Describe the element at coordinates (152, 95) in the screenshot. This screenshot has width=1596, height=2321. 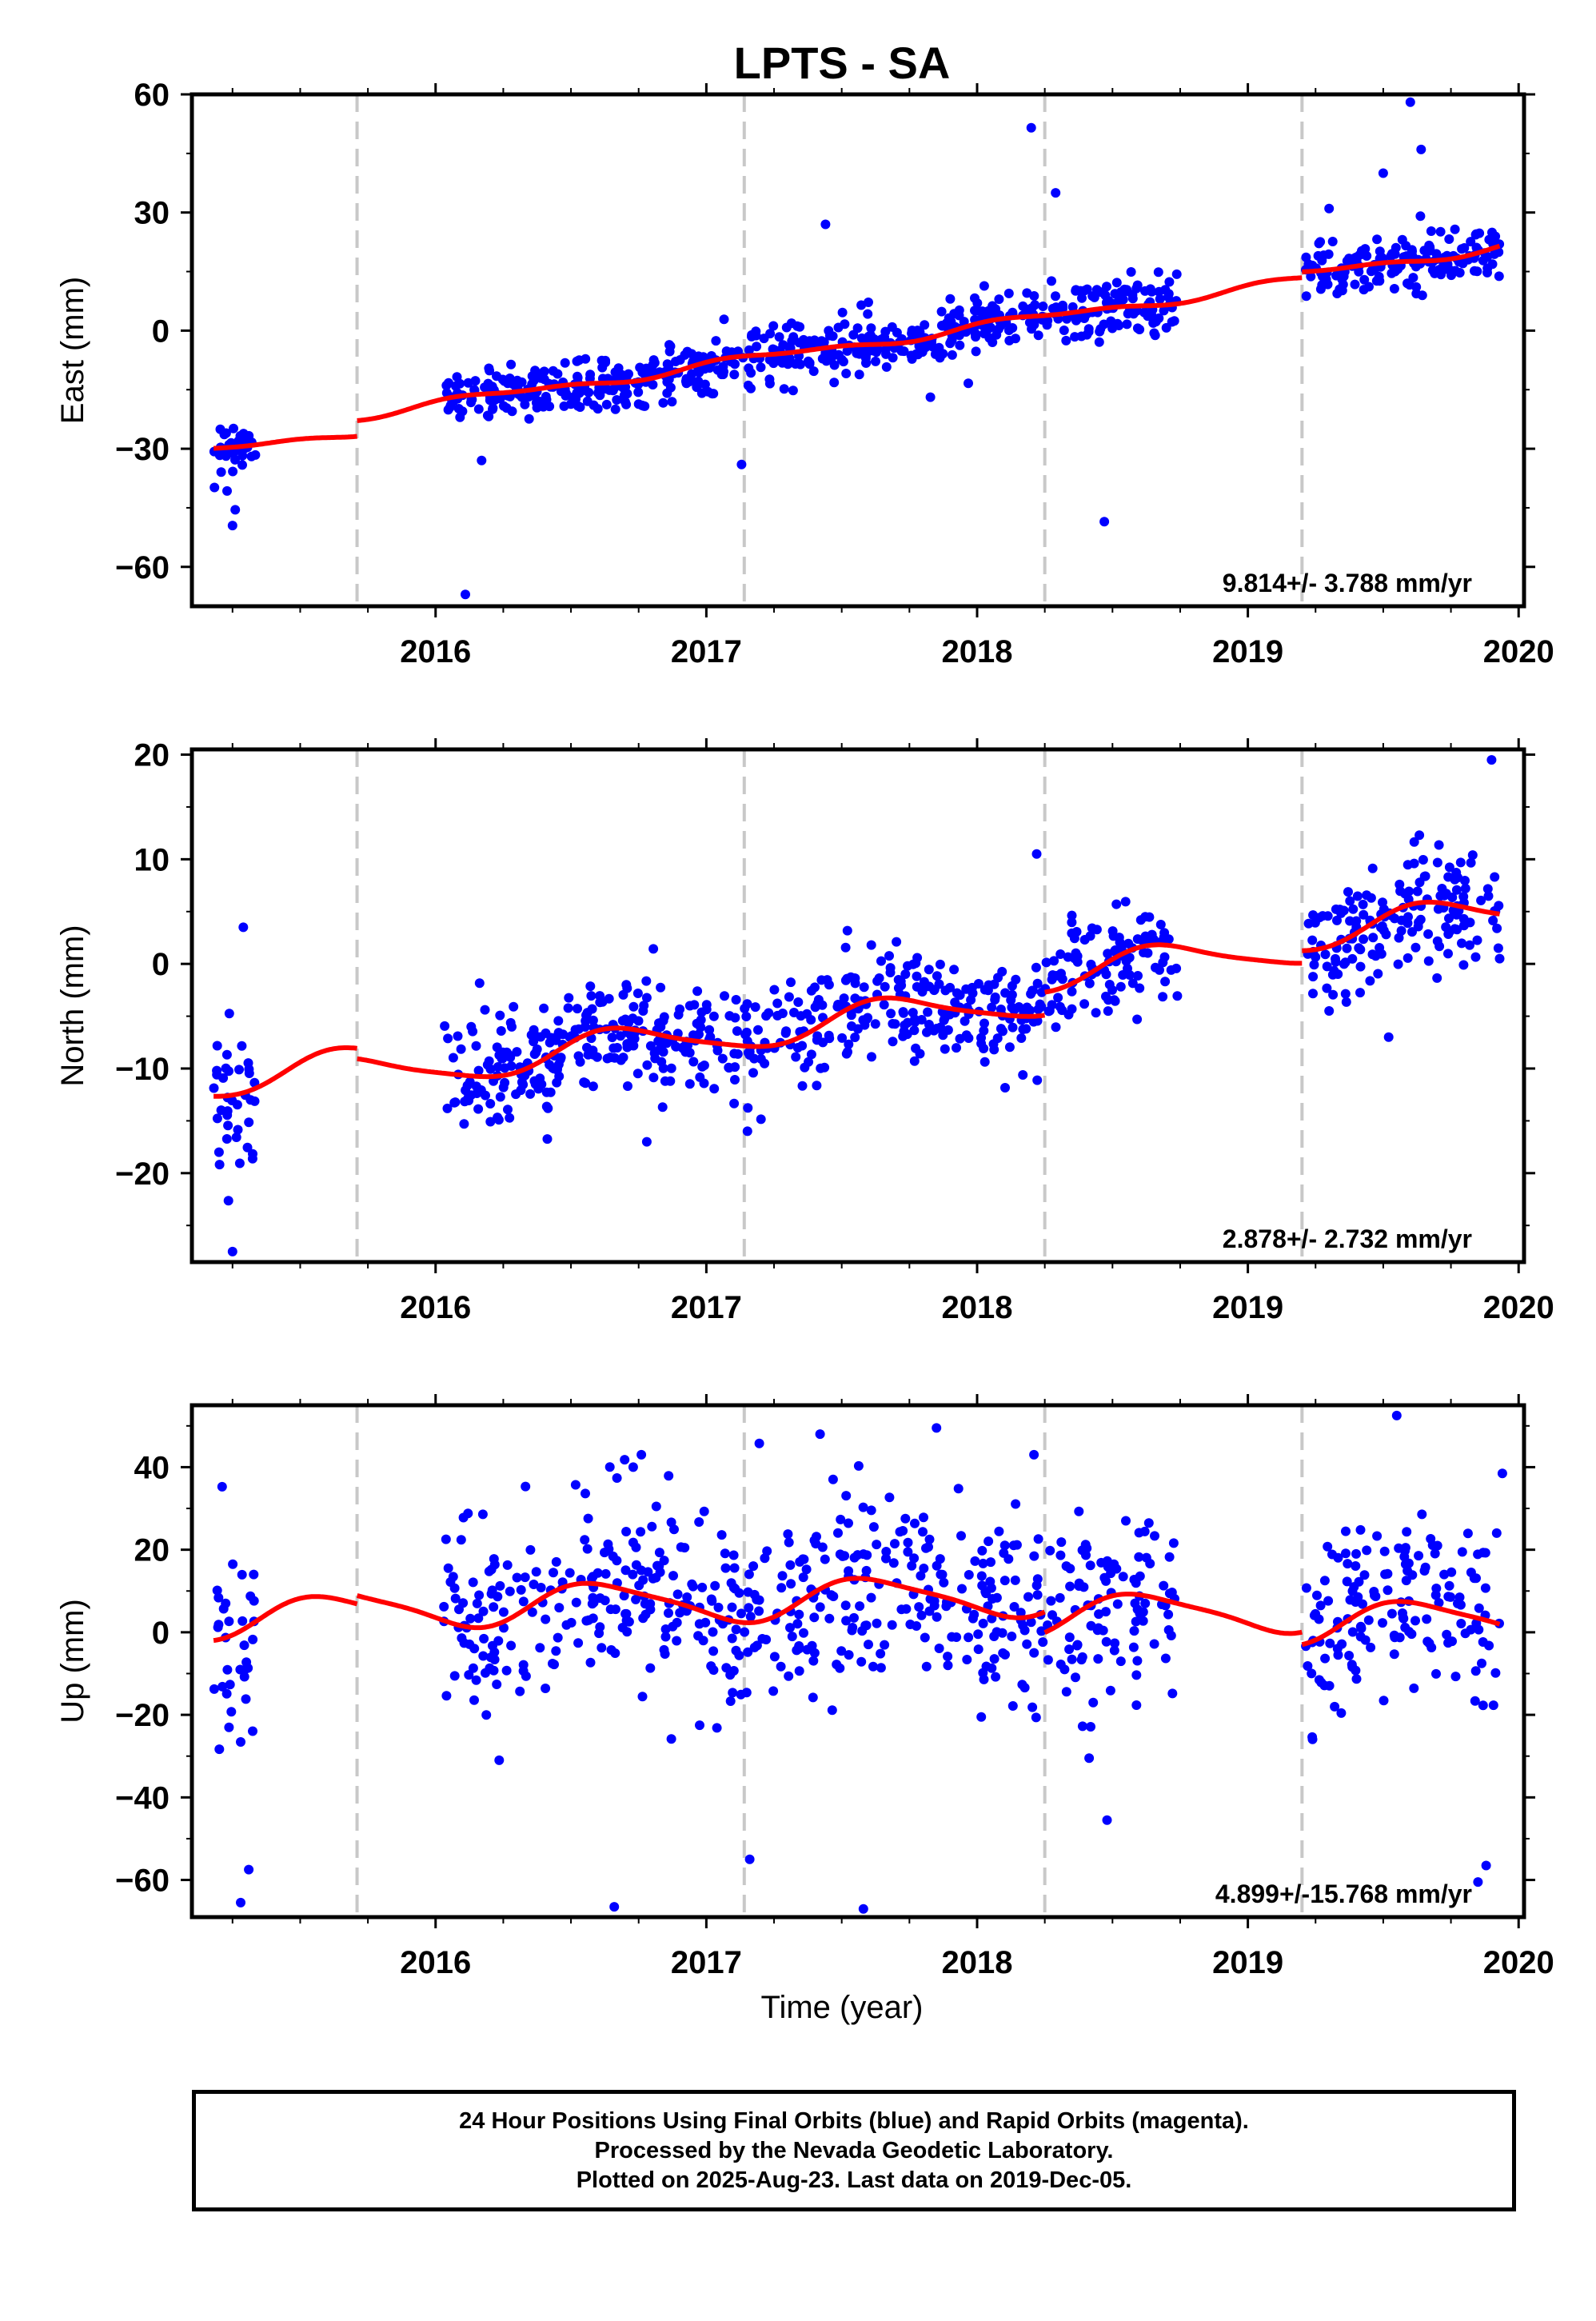
I see `y-tick-label: 60` at that location.